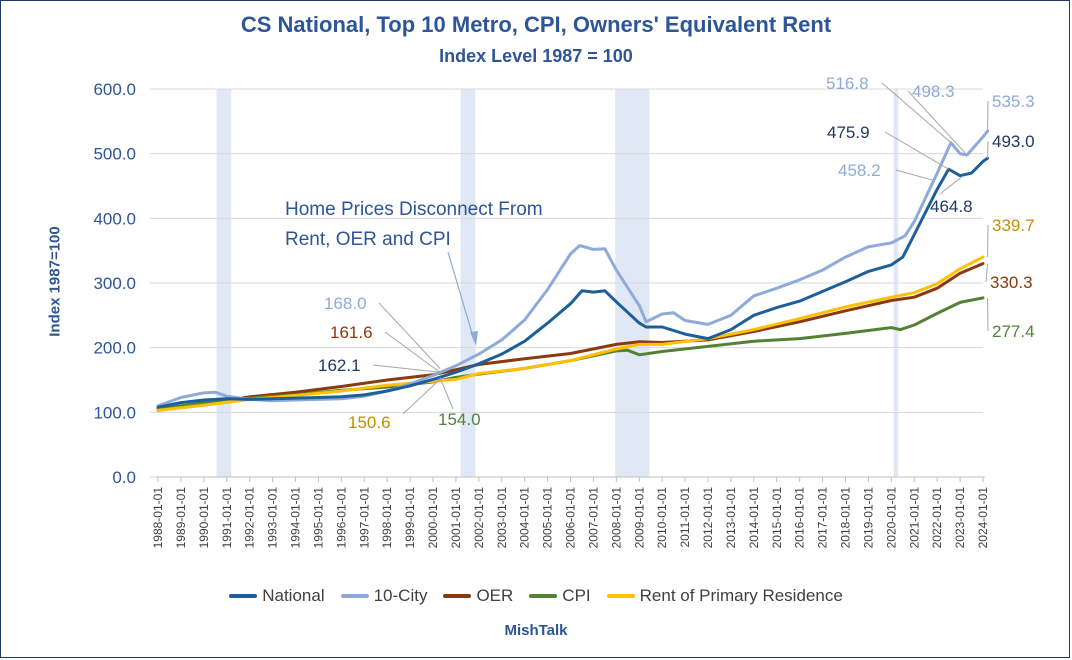 This screenshot has height=660, width=1072. What do you see at coordinates (181, 518) in the screenshot?
I see `x-tick-label: 1989-01-01` at bounding box center [181, 518].